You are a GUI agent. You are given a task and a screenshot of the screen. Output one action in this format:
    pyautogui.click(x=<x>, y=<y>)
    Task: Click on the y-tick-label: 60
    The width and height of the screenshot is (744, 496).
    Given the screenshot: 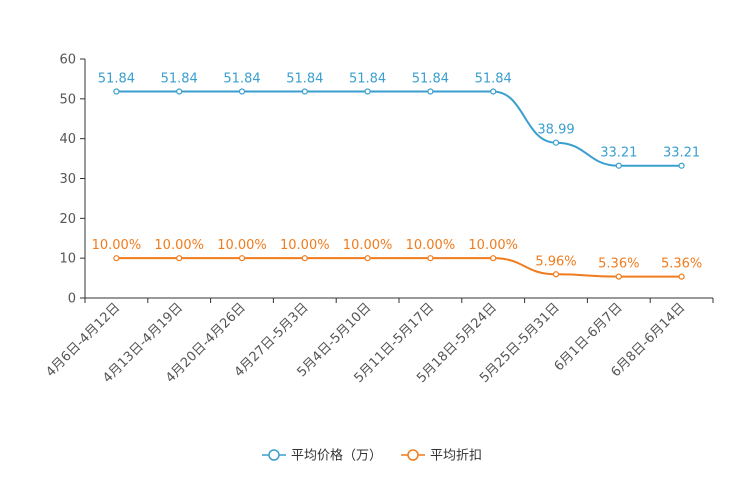 What is the action you would take?
    pyautogui.click(x=67, y=60)
    